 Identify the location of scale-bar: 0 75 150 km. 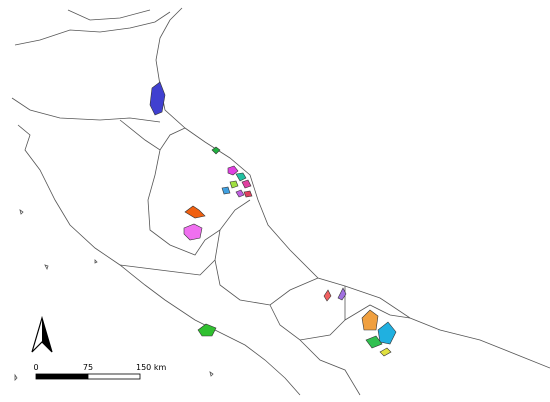
(99, 371).